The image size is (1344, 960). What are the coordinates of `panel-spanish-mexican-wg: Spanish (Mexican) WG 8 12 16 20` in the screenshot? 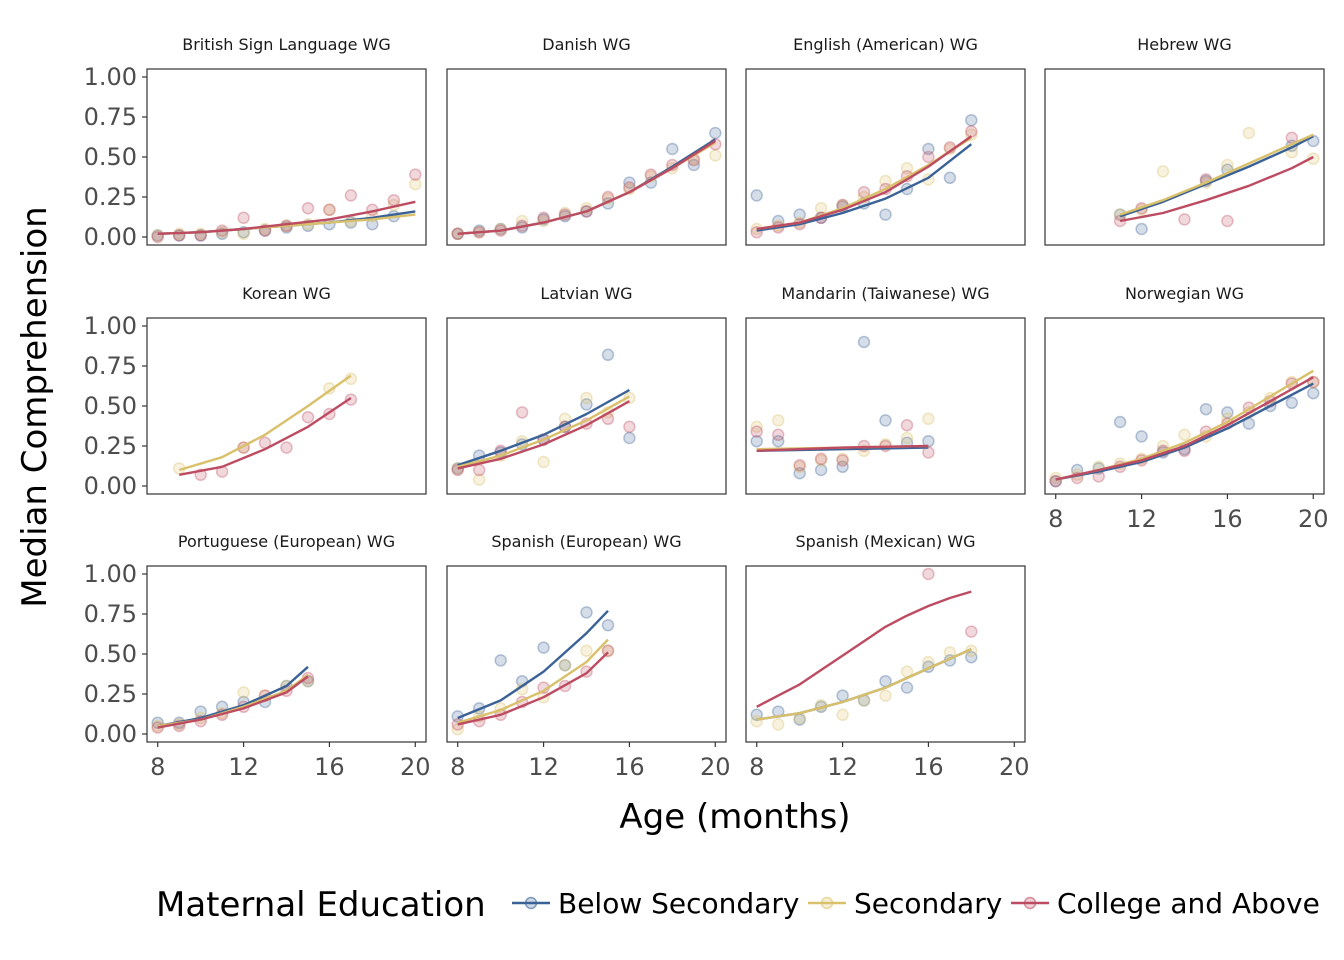 It's located at (887, 656).